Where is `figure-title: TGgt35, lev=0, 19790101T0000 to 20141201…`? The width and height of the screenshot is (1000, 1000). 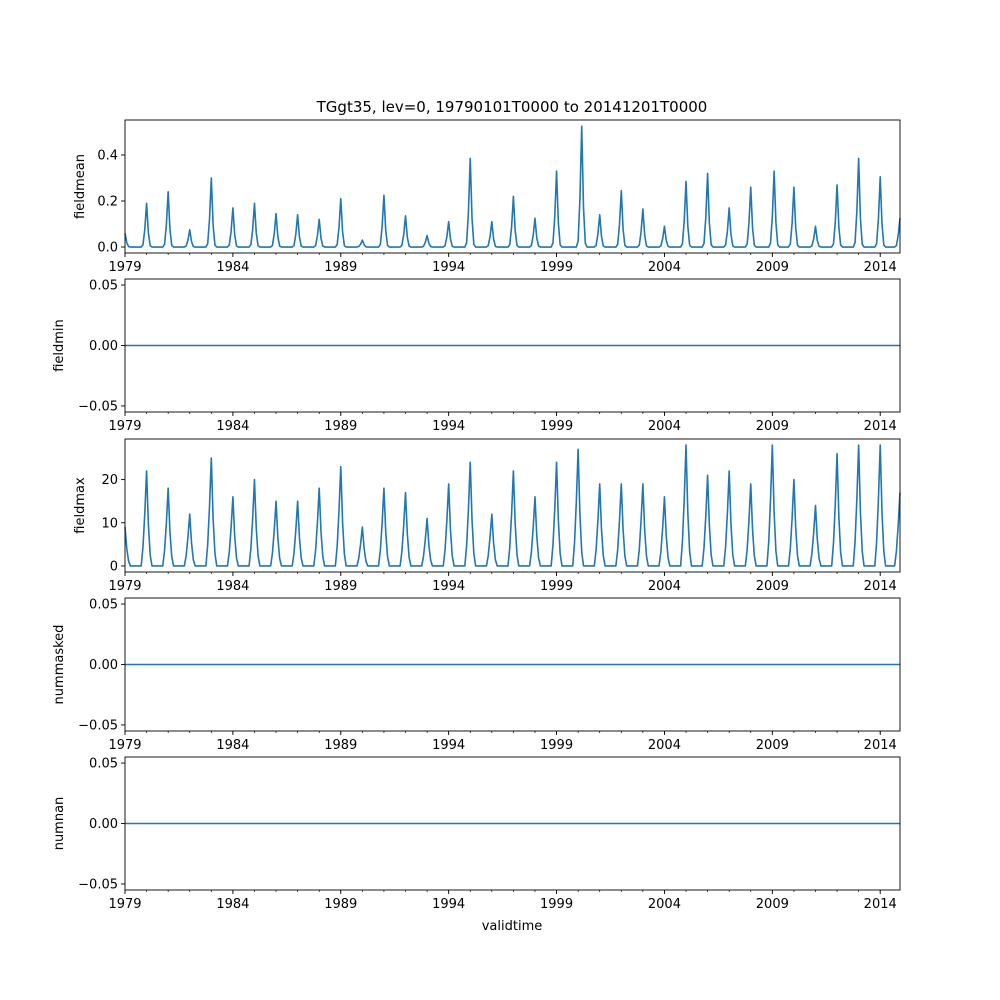
figure-title: TGgt35, lev=0, 19790101T0000 to 20141201… is located at coordinates (512, 107).